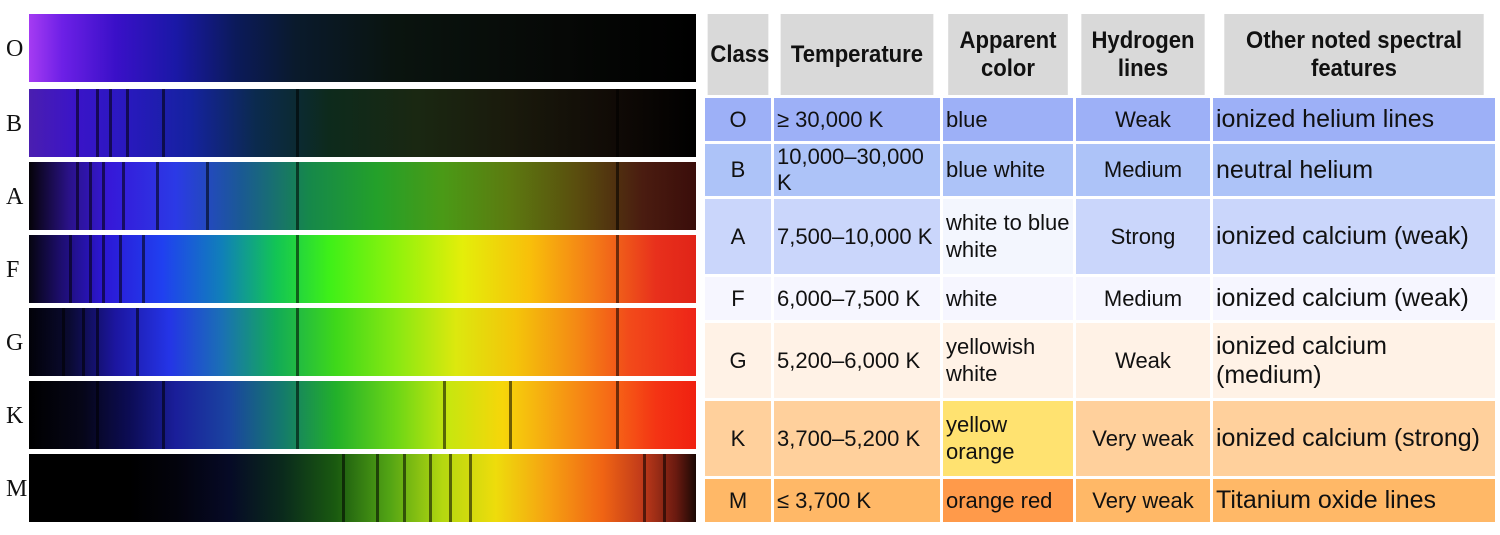 The width and height of the screenshot is (1500, 535). I want to click on cell-hydrogen-lines: Strong, so click(1143, 236).